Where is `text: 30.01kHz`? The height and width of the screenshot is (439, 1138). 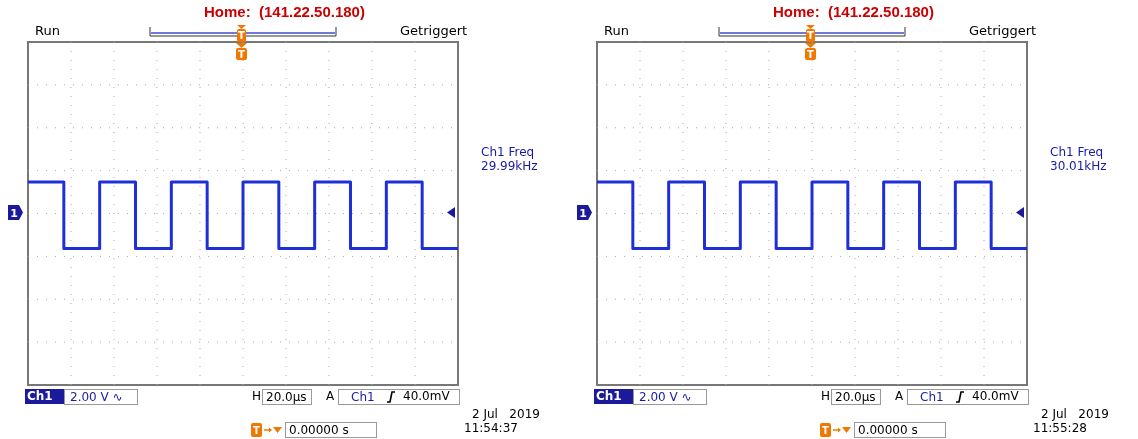
text: 30.01kHz is located at coordinates (1078, 166).